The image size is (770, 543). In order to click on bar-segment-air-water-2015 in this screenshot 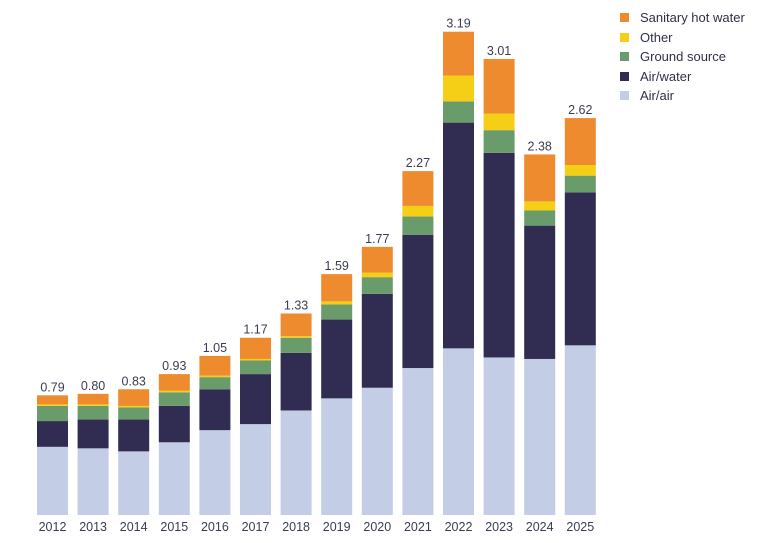, I will do `click(174, 424)`.